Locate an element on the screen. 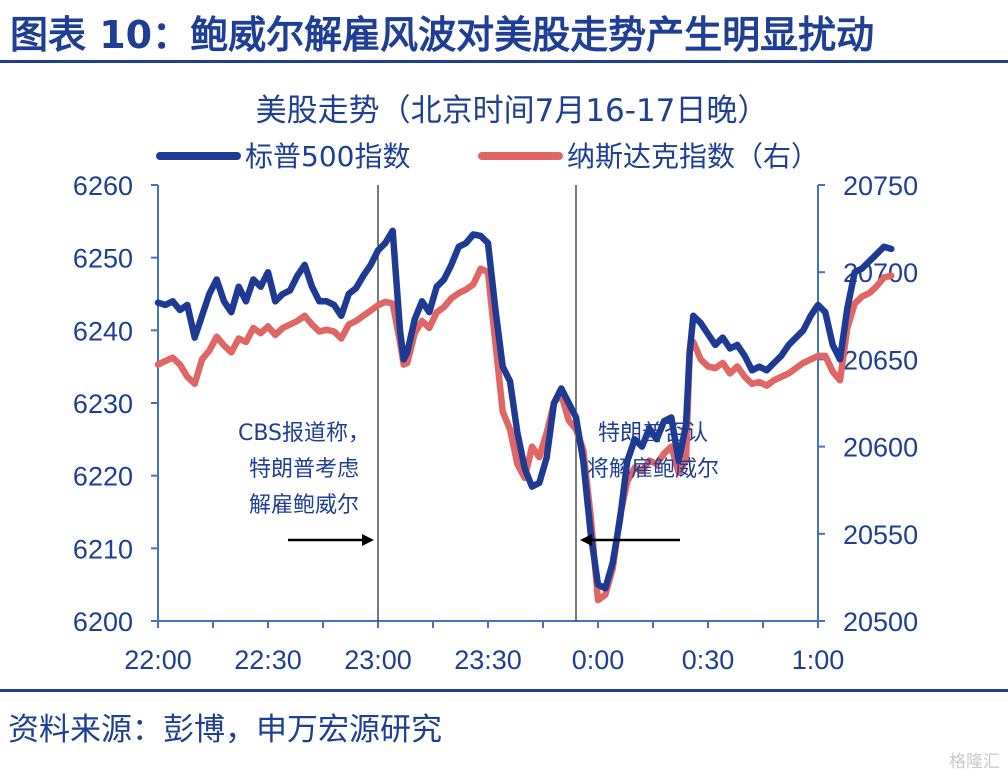 This screenshot has height=778, width=1008. annotation-text-1: 解雇鲍威尔 is located at coordinates (304, 505).